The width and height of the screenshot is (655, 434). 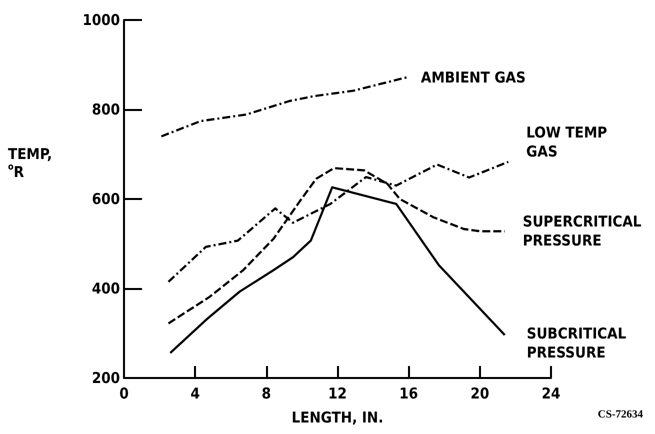 I want to click on series-label: SUBCRITICAL PRESSURE, so click(x=576, y=343).